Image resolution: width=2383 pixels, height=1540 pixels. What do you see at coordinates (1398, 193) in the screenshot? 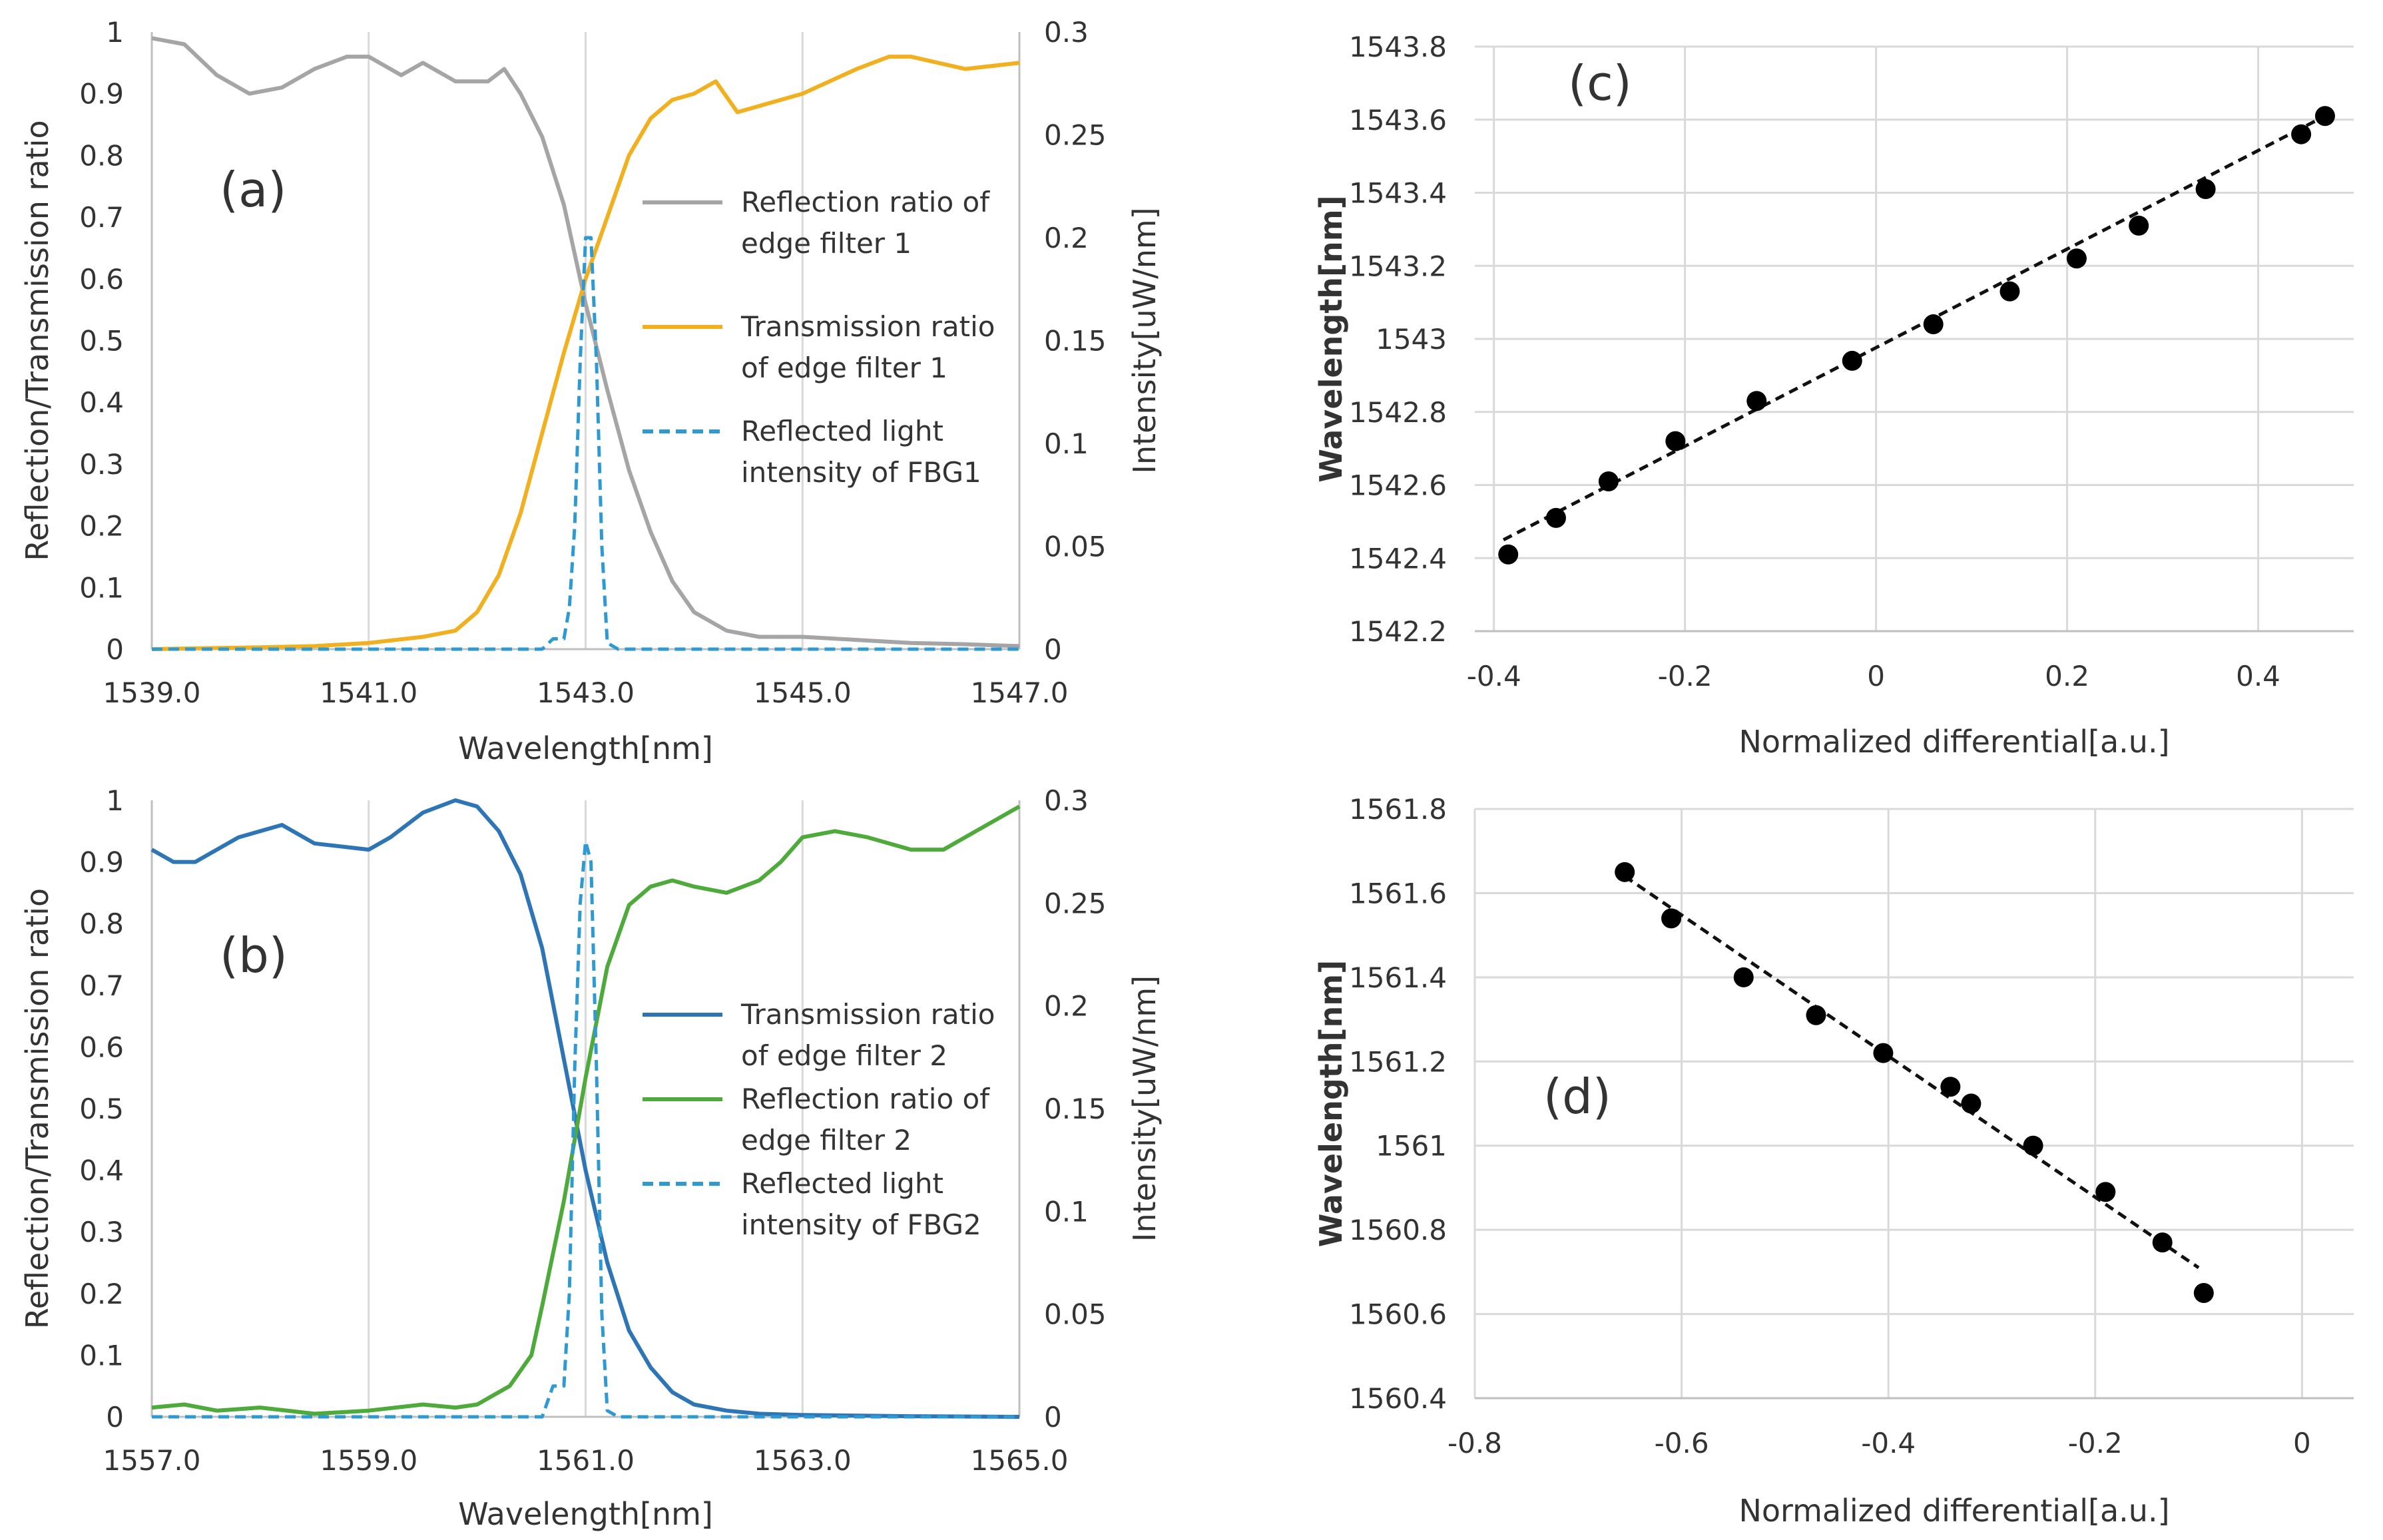
I see `y-tick-label: 1543.4` at bounding box center [1398, 193].